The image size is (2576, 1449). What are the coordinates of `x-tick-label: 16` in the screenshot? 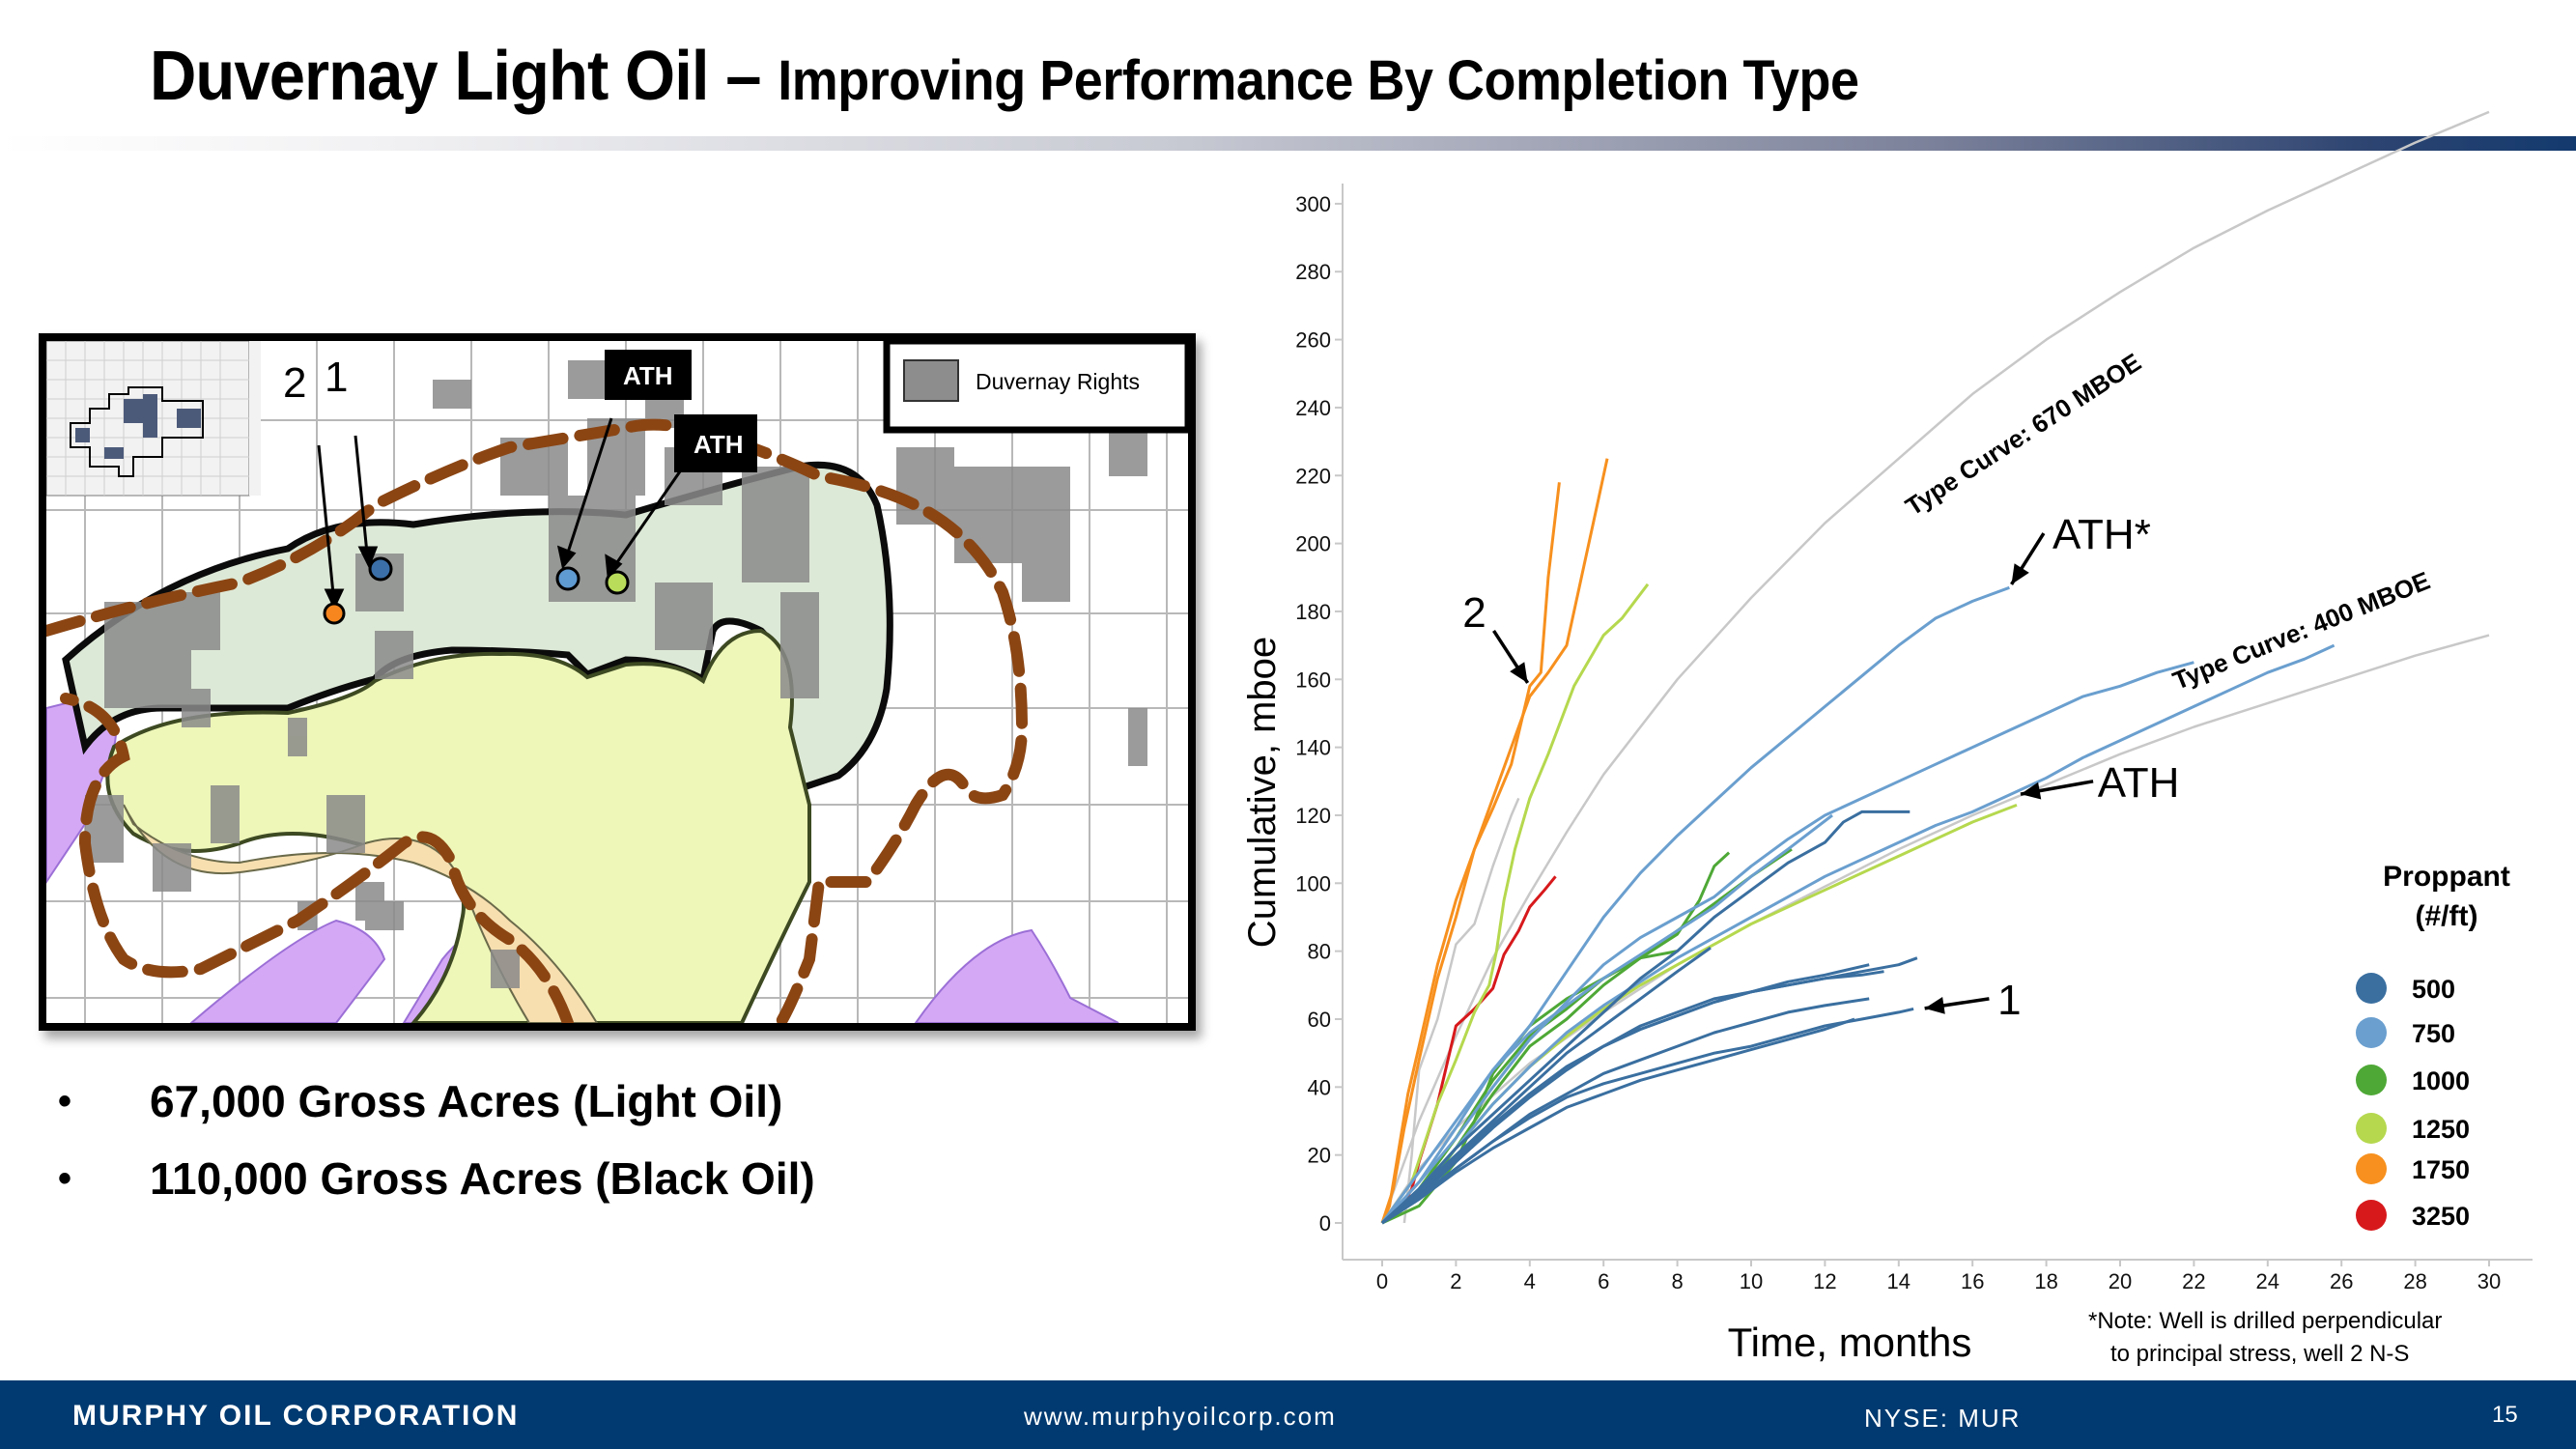 It's located at (1972, 1281).